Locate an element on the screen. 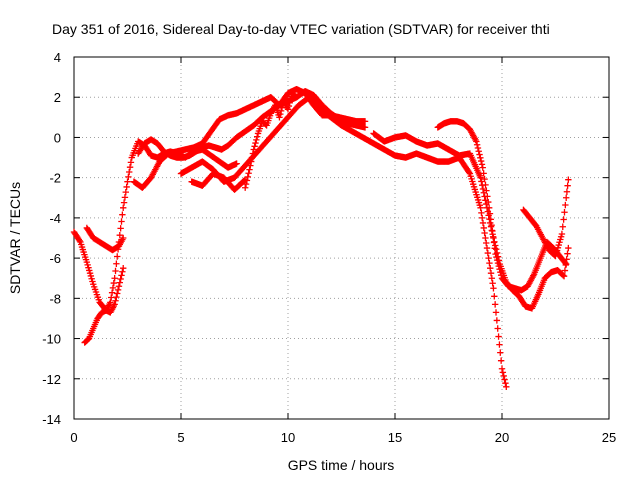  y-tick-label: -6 is located at coordinates (55, 258).